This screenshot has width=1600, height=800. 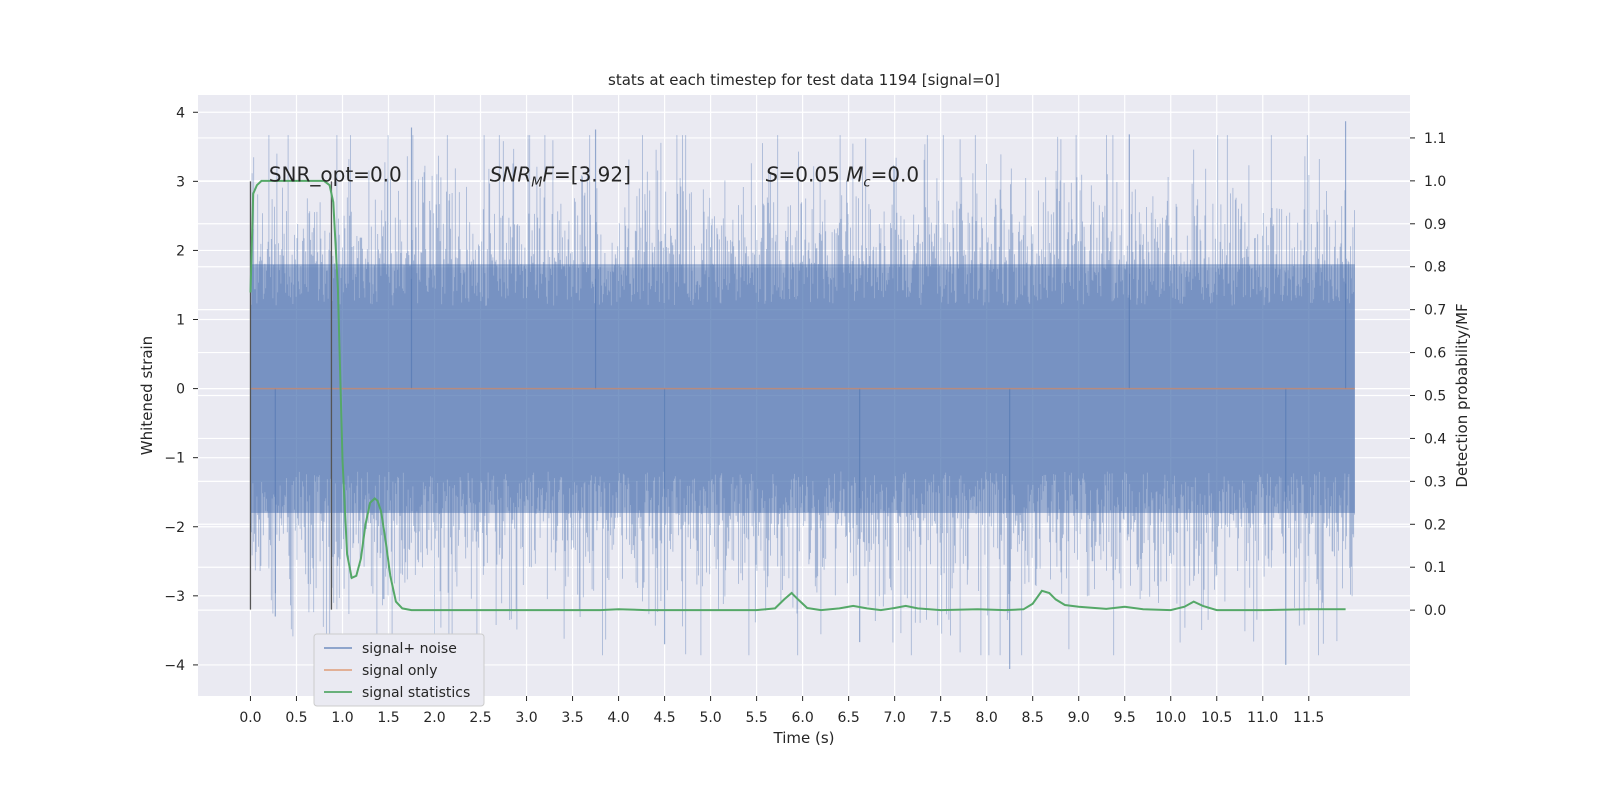 I want to click on x-tick-label: 8.5, so click(x=1033, y=718).